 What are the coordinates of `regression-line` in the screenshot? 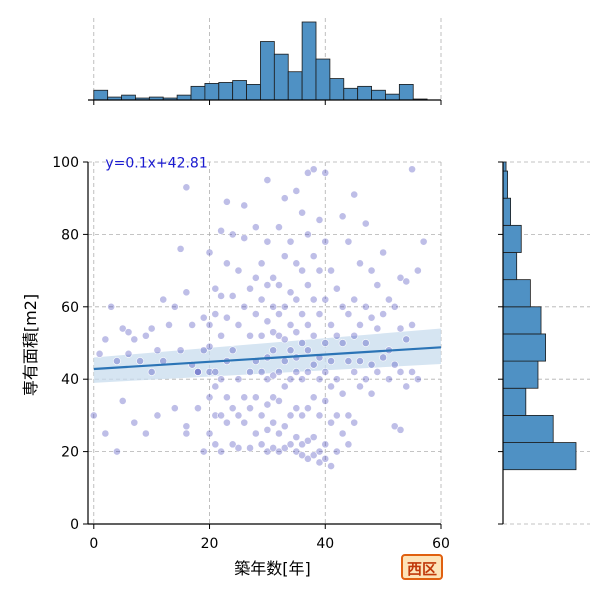 It's located at (267, 358).